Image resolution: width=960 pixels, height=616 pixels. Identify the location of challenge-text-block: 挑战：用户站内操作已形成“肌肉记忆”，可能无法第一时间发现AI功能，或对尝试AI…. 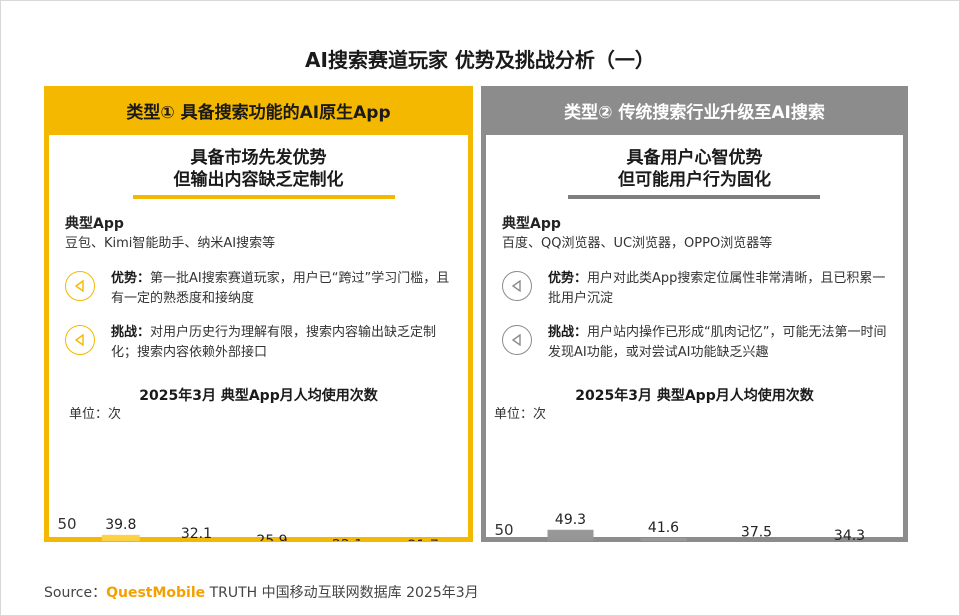
(720, 343).